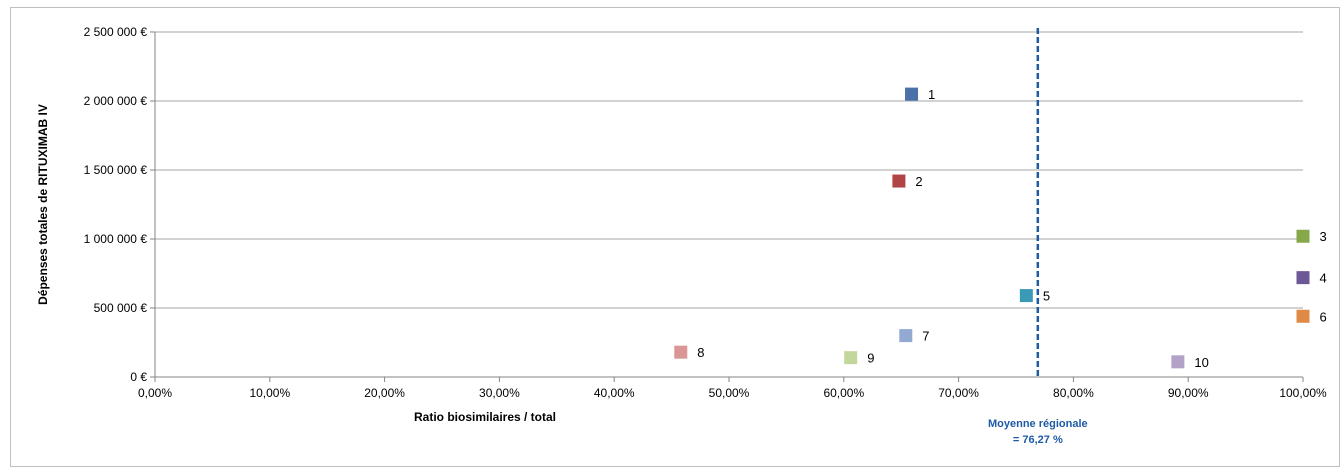 The width and height of the screenshot is (1340, 470). I want to click on x-tick-label: 50,00%, so click(729, 393).